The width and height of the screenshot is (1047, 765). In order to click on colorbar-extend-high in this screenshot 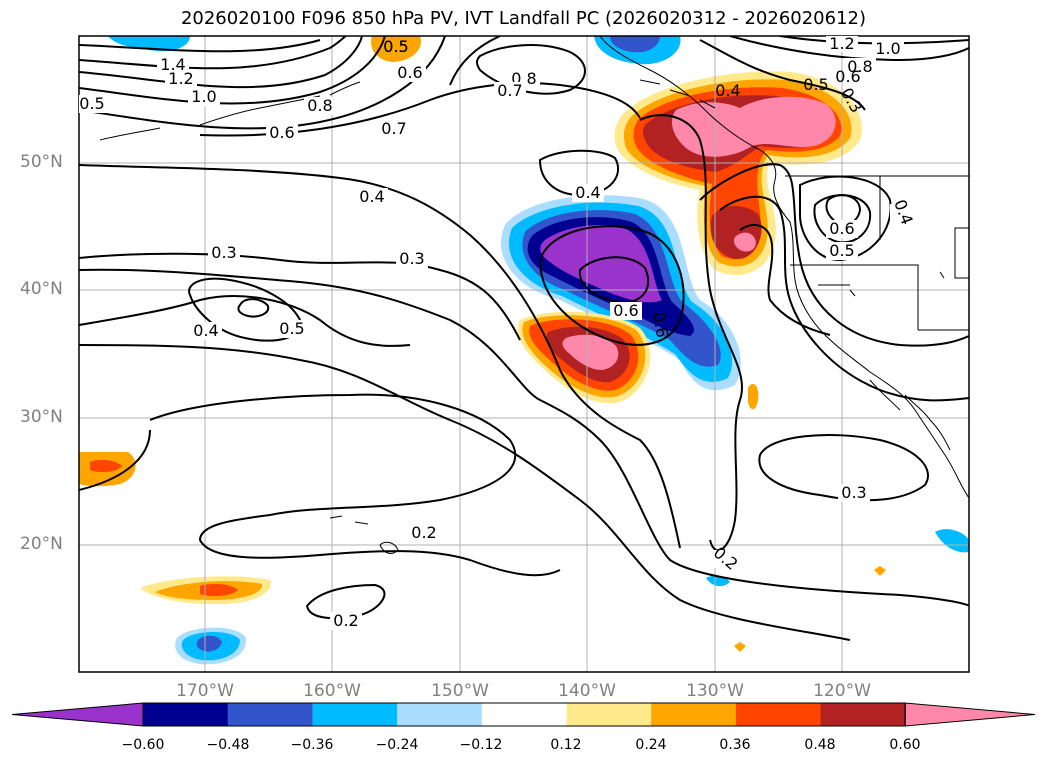, I will do `click(970, 714)`.